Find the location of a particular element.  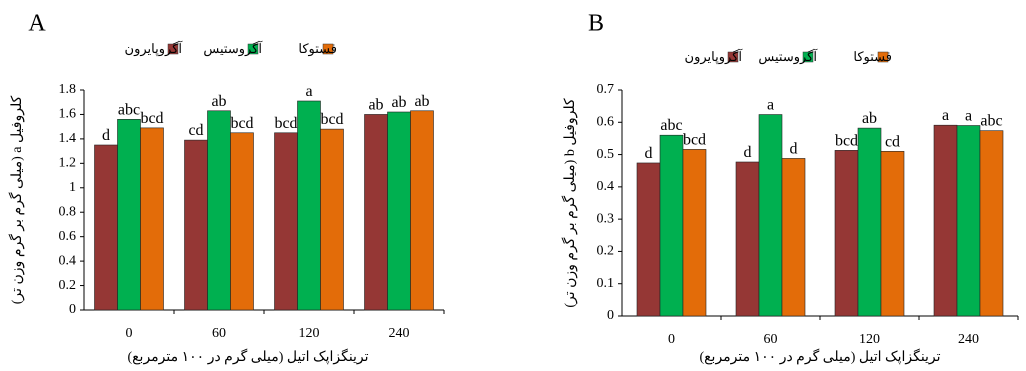

panel-letter: A is located at coordinates (37, 24).